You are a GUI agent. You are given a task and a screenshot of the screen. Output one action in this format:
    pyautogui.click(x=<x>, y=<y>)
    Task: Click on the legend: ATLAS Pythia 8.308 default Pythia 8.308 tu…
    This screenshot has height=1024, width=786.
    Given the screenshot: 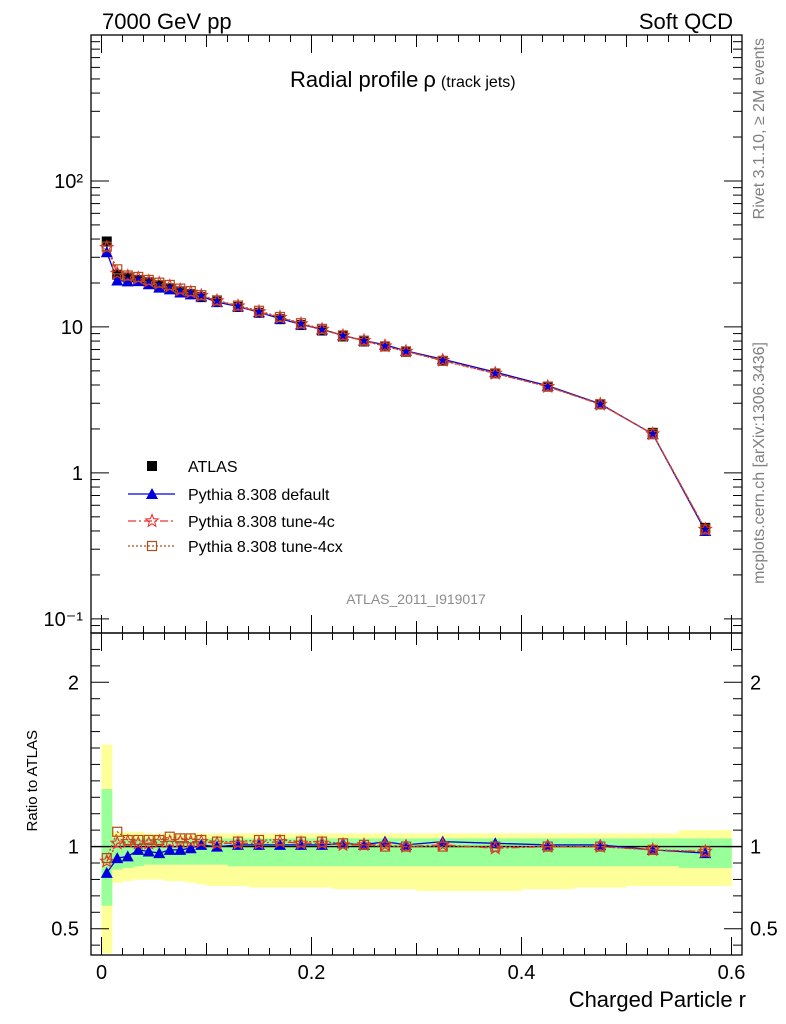 What is the action you would take?
    pyautogui.click(x=235, y=507)
    